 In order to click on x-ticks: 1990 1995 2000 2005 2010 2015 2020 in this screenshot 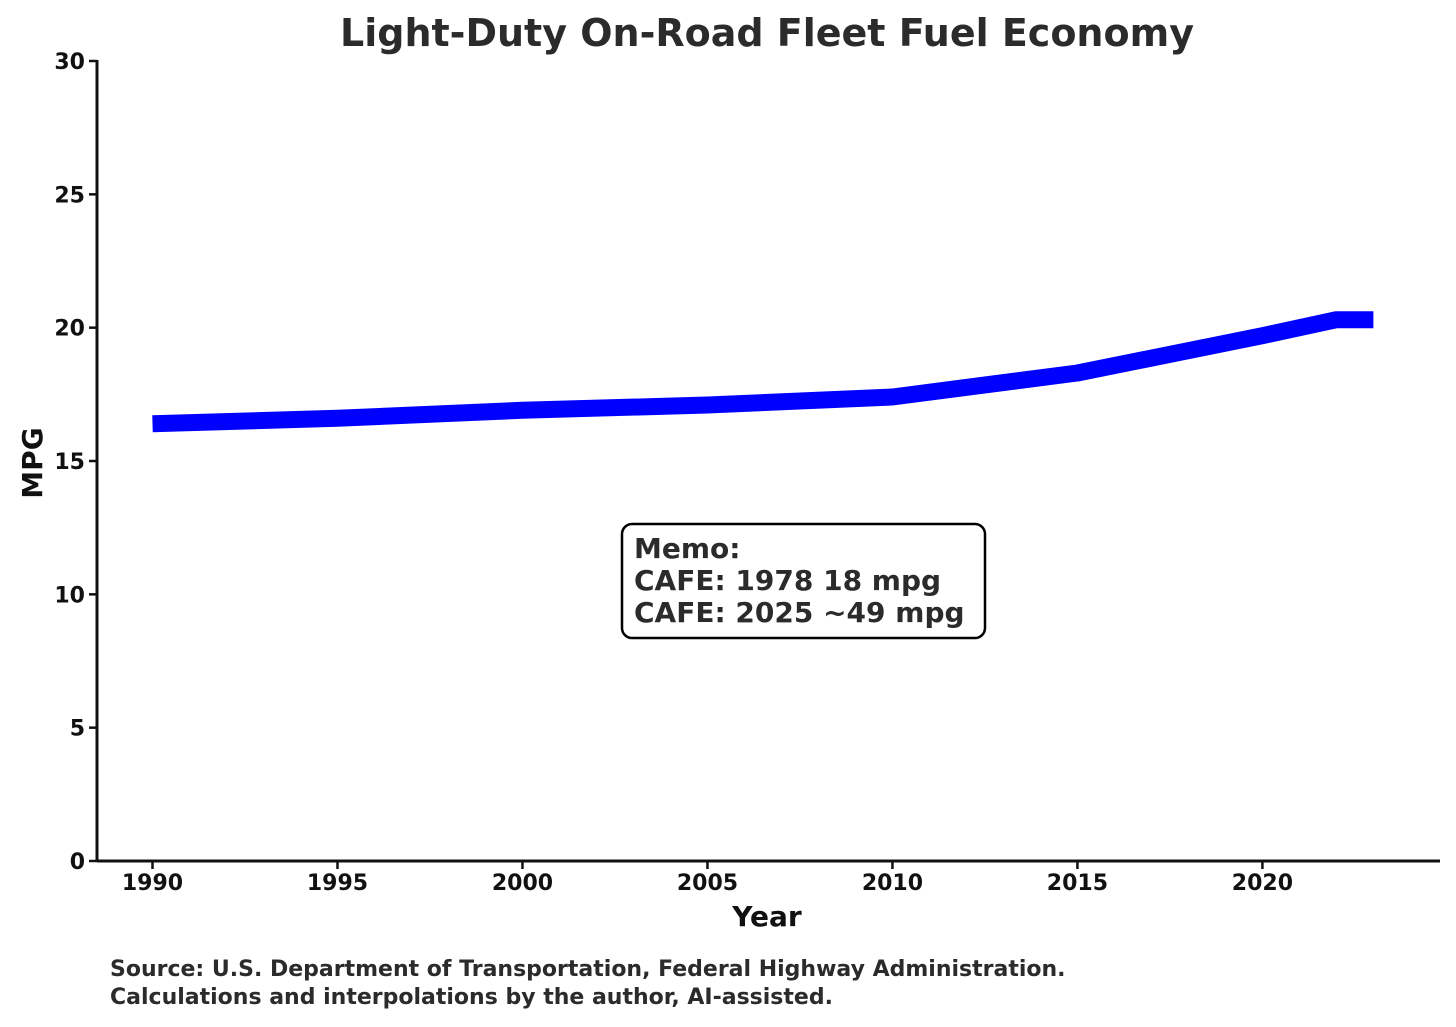, I will do `click(707, 878)`.